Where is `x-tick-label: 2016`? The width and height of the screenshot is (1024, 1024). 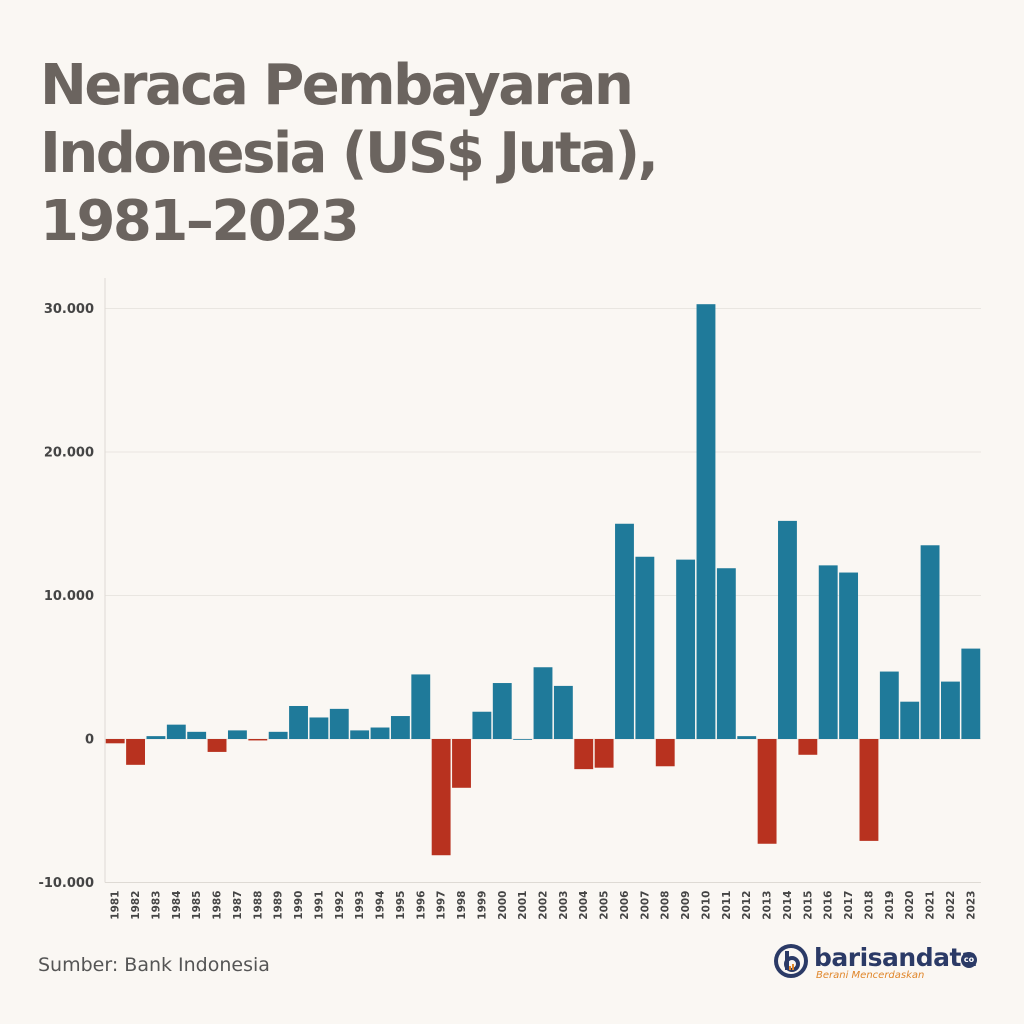
x-tick-label: 2016 is located at coordinates (829, 905).